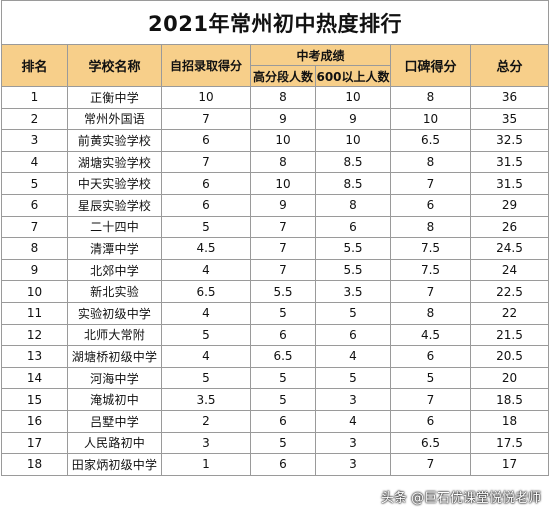  I want to click on cell-school-name: 淹城初中, so click(114, 399).